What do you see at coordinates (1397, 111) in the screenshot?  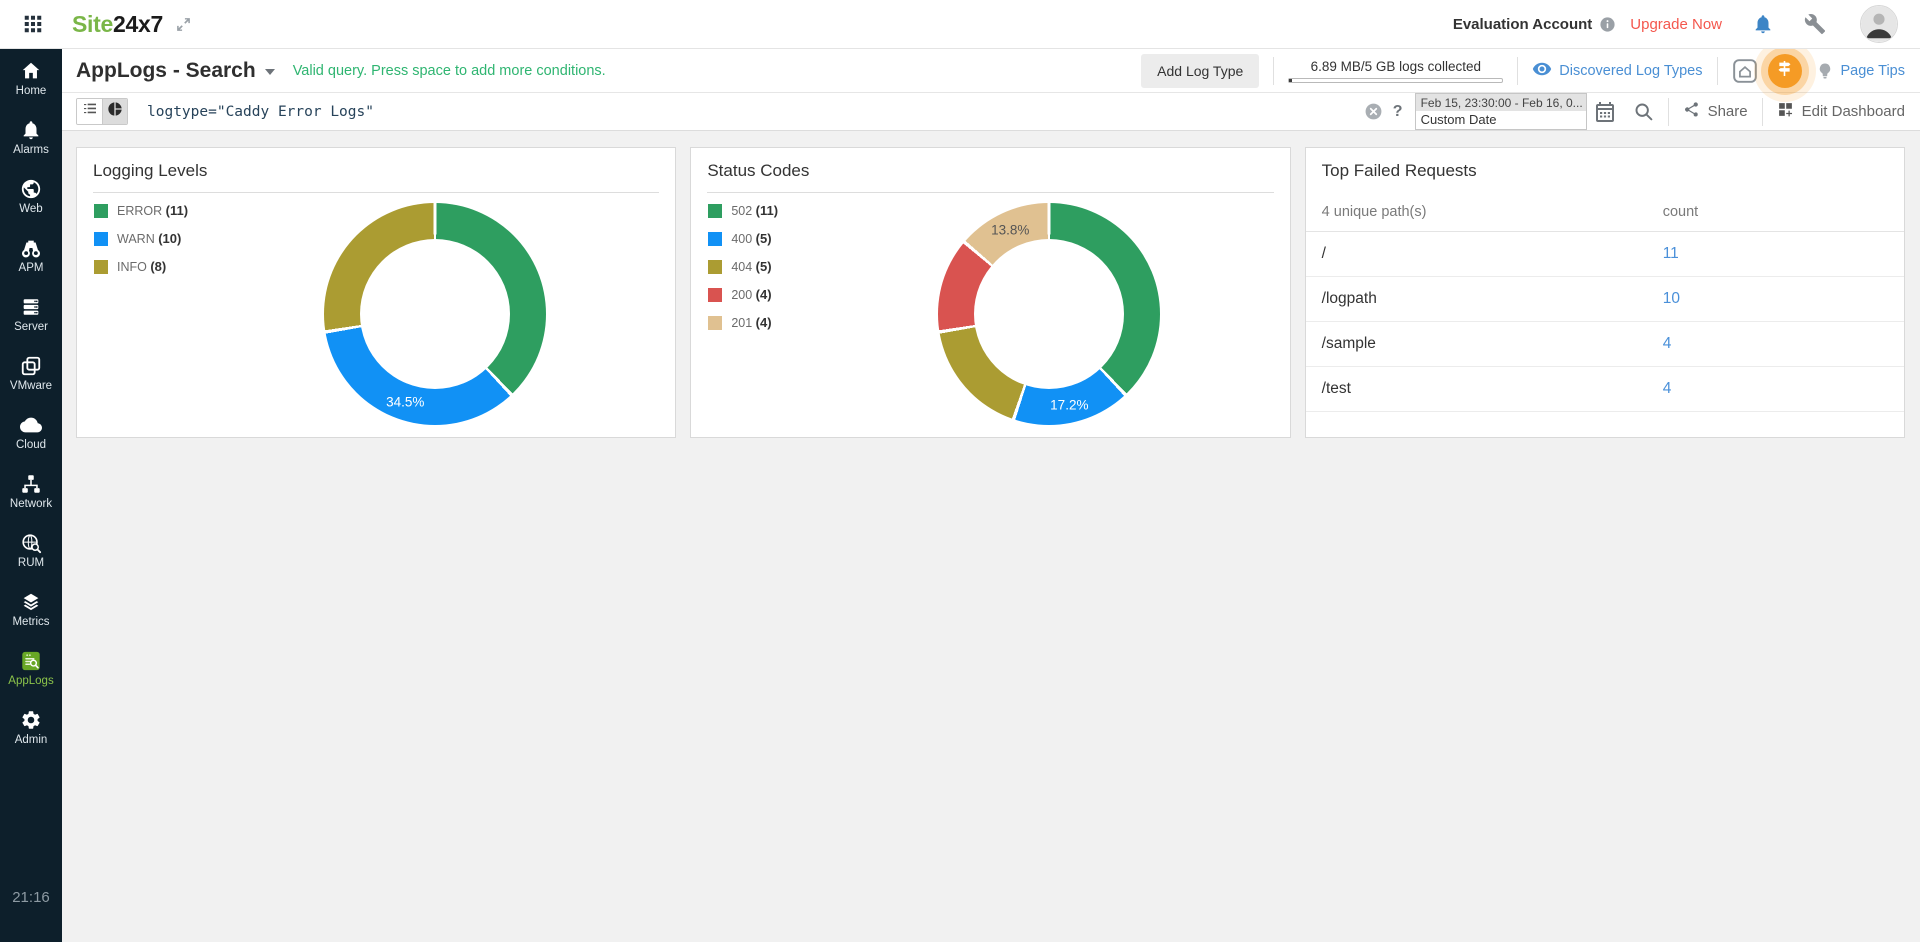 I see `query-help-button: ?` at bounding box center [1397, 111].